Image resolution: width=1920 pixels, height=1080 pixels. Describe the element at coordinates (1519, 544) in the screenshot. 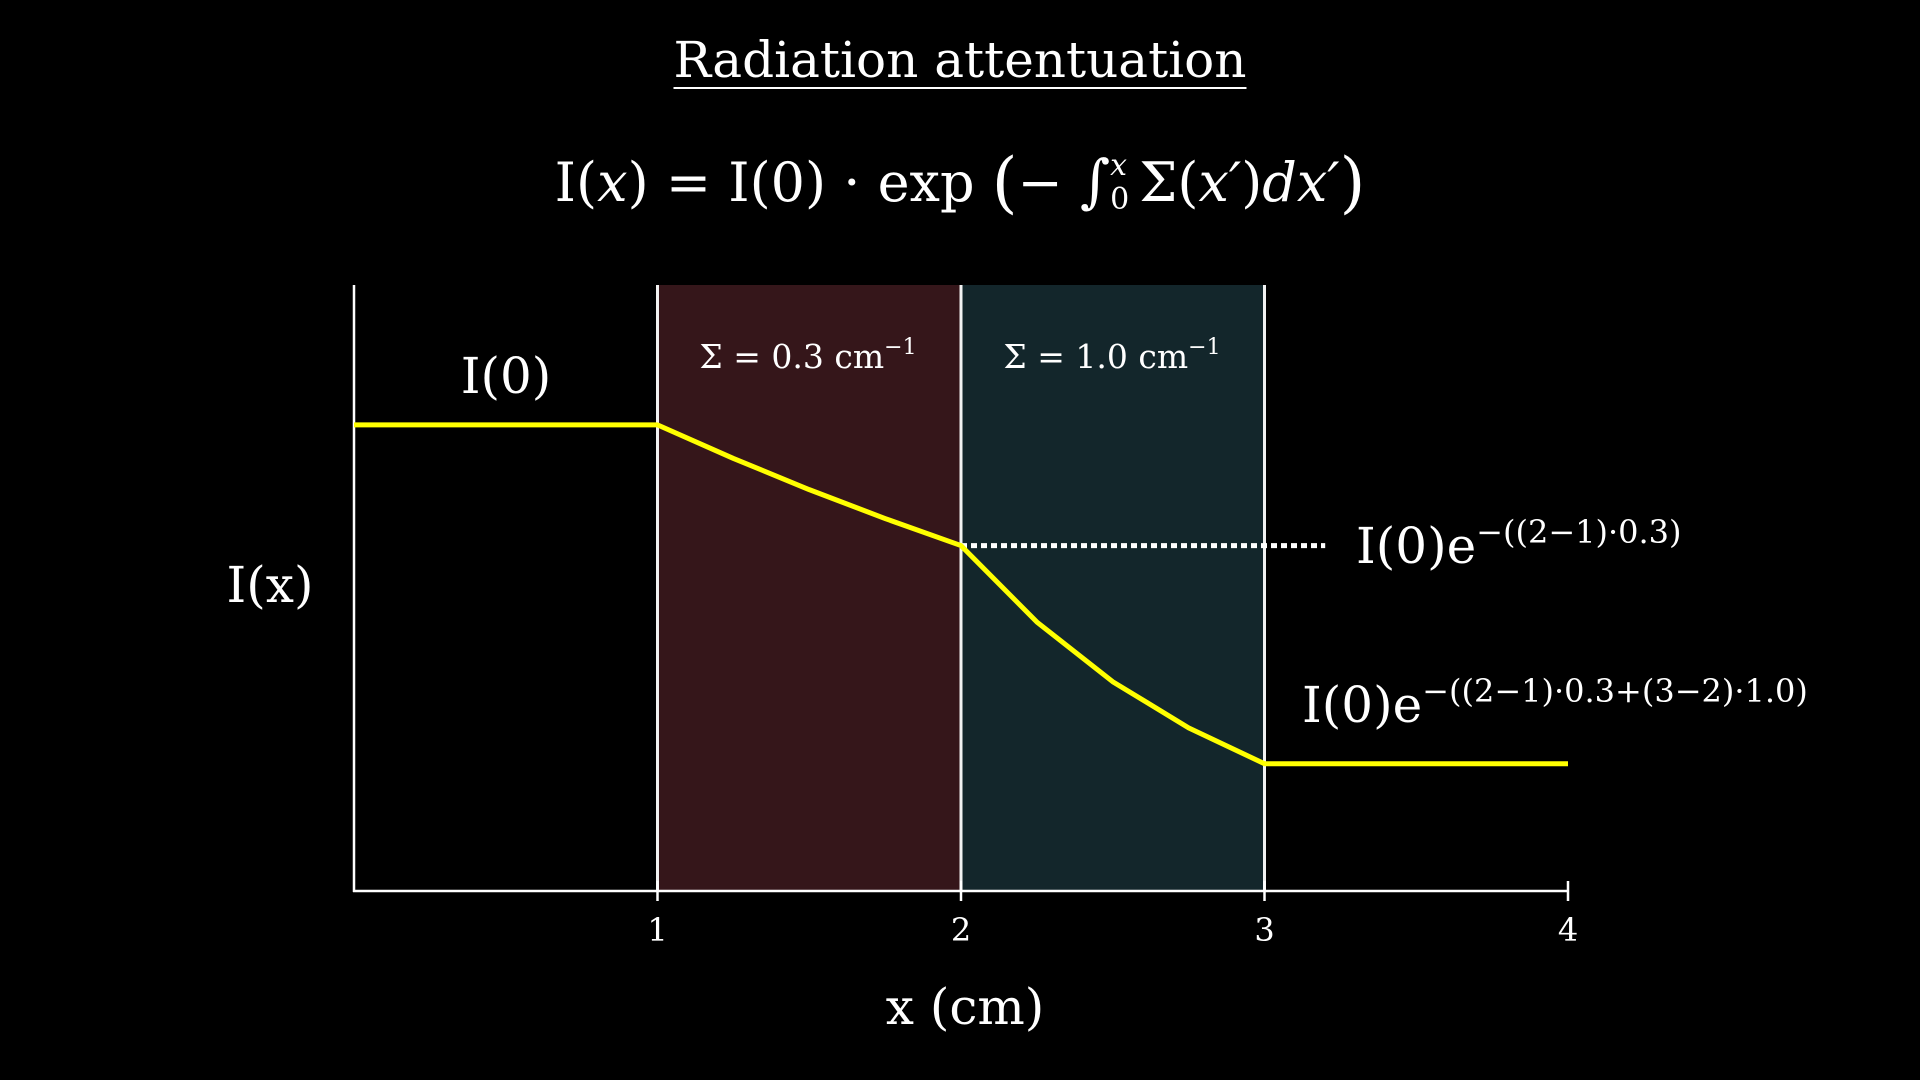

I see `mid-intensity-label: I(0)e−((2−1)·0.3)` at that location.